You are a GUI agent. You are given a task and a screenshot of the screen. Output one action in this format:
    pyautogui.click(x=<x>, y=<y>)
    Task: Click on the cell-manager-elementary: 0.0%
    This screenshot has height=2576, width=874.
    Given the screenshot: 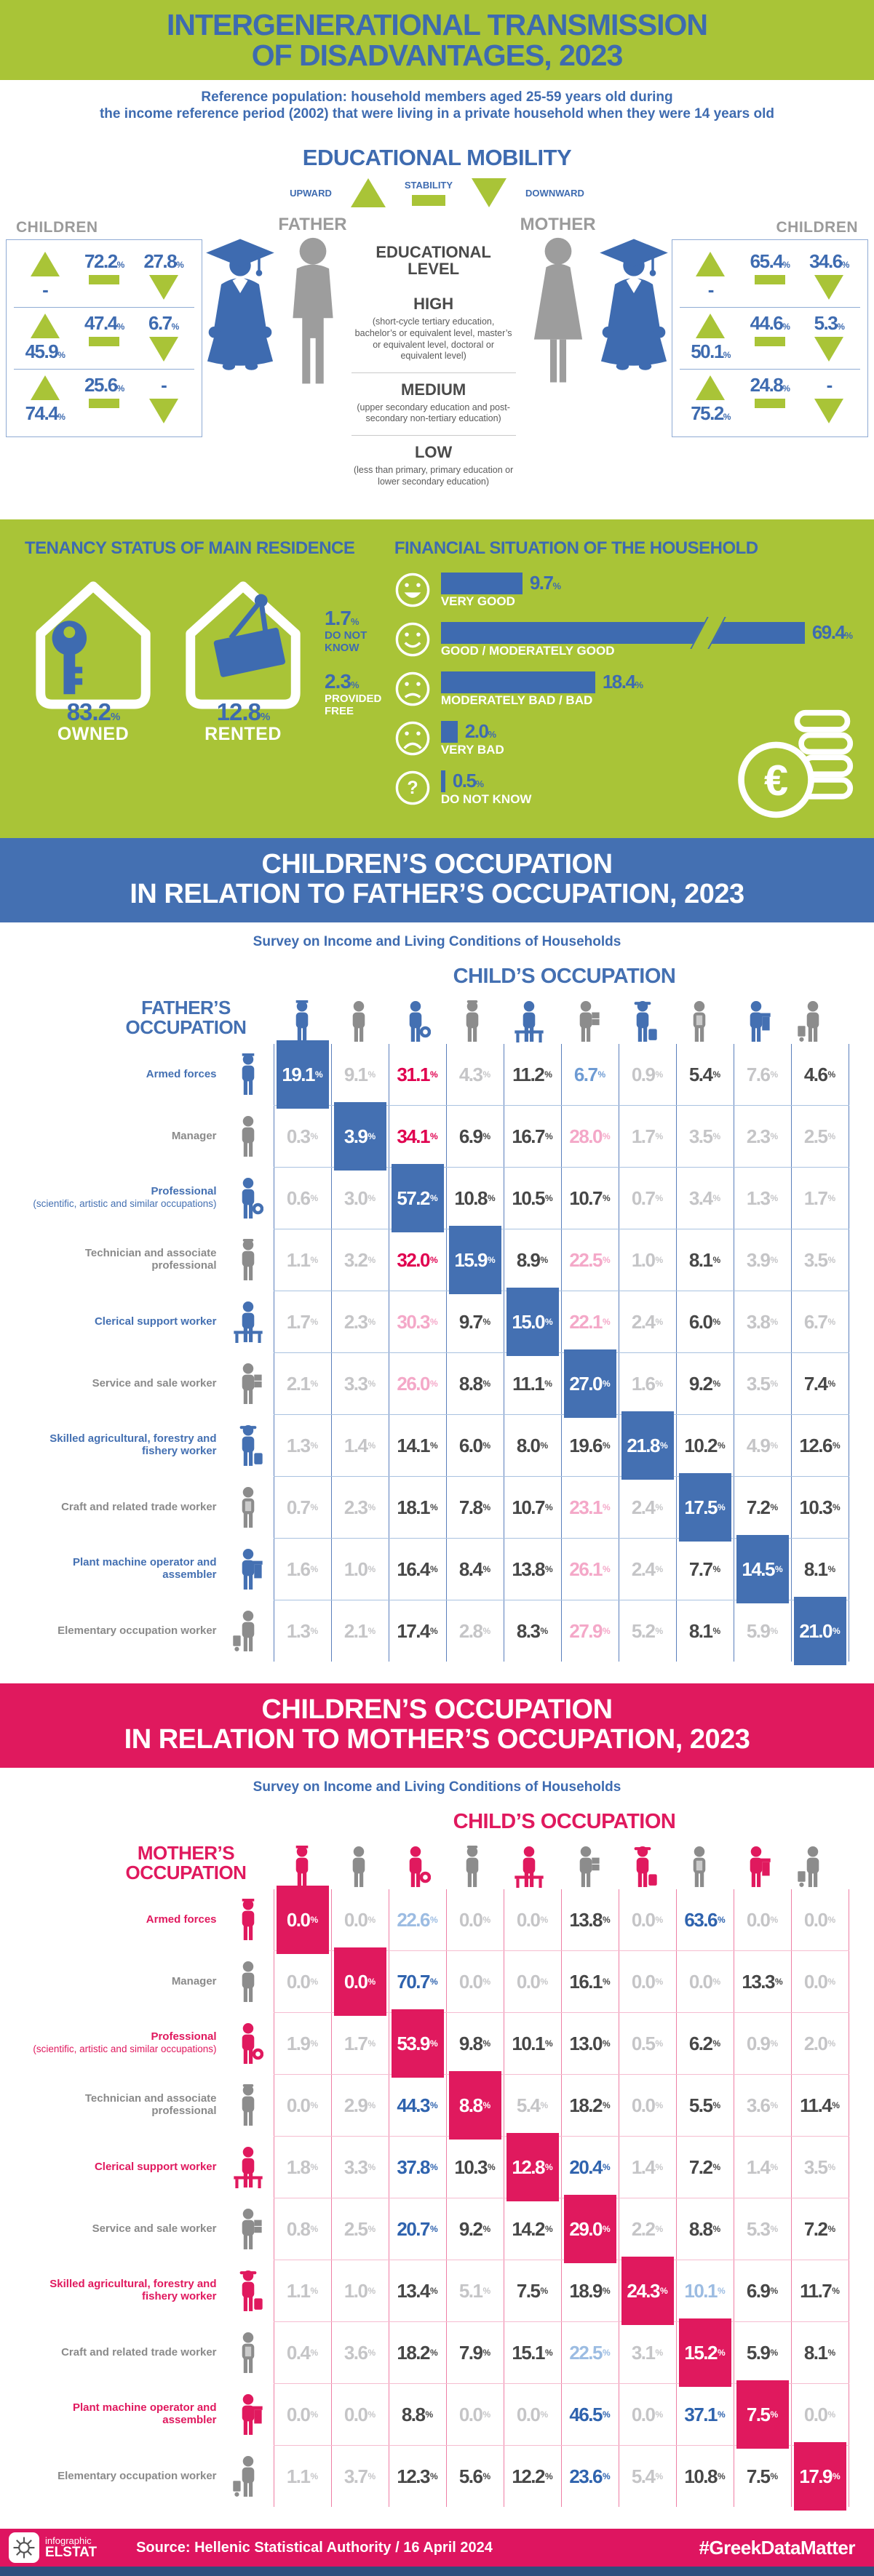 What is the action you would take?
    pyautogui.click(x=819, y=1982)
    